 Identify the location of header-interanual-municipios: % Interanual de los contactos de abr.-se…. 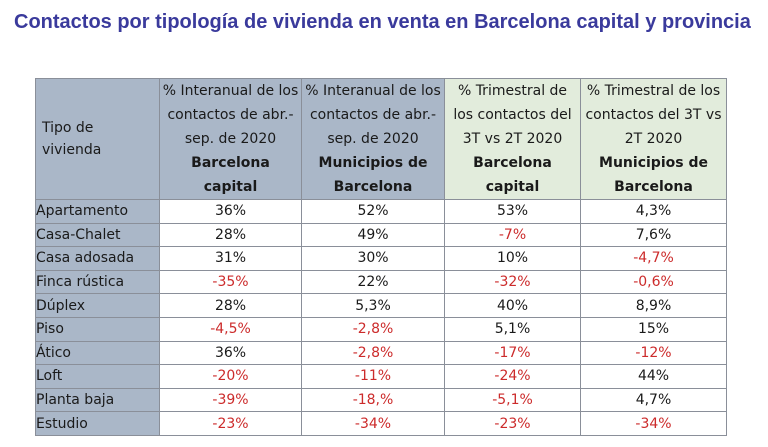
(373, 139).